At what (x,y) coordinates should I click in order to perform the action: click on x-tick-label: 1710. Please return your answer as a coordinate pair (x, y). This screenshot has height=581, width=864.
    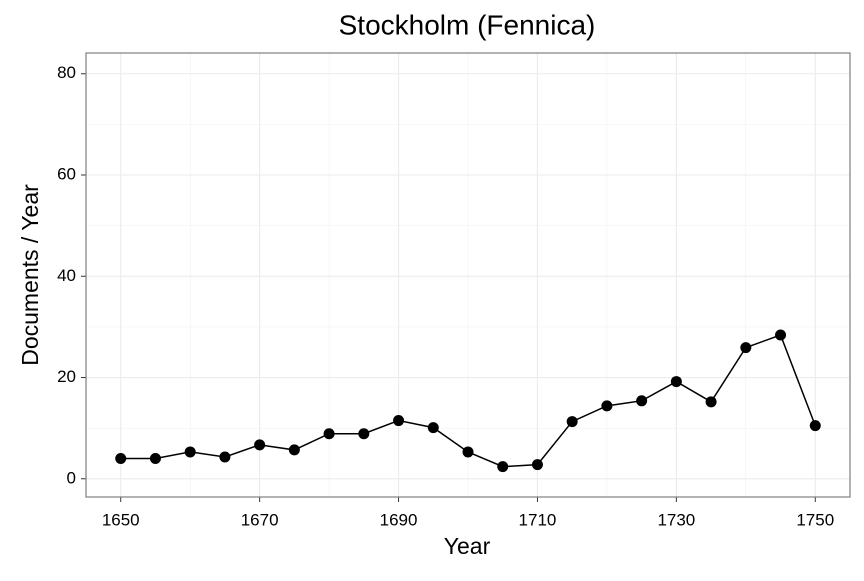
    Looking at the image, I should click on (538, 519).